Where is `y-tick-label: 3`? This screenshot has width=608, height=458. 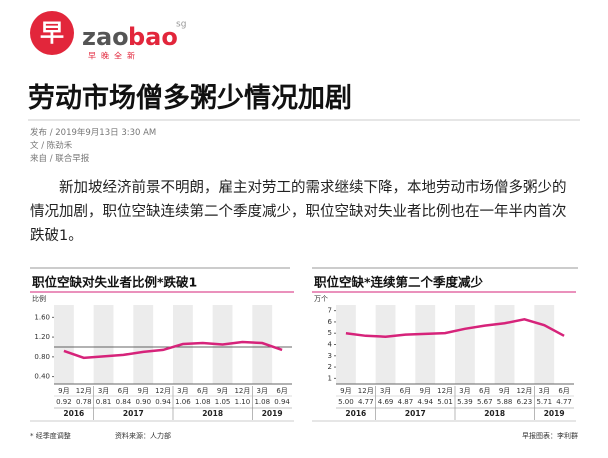
y-tick-label: 3 is located at coordinates (330, 356).